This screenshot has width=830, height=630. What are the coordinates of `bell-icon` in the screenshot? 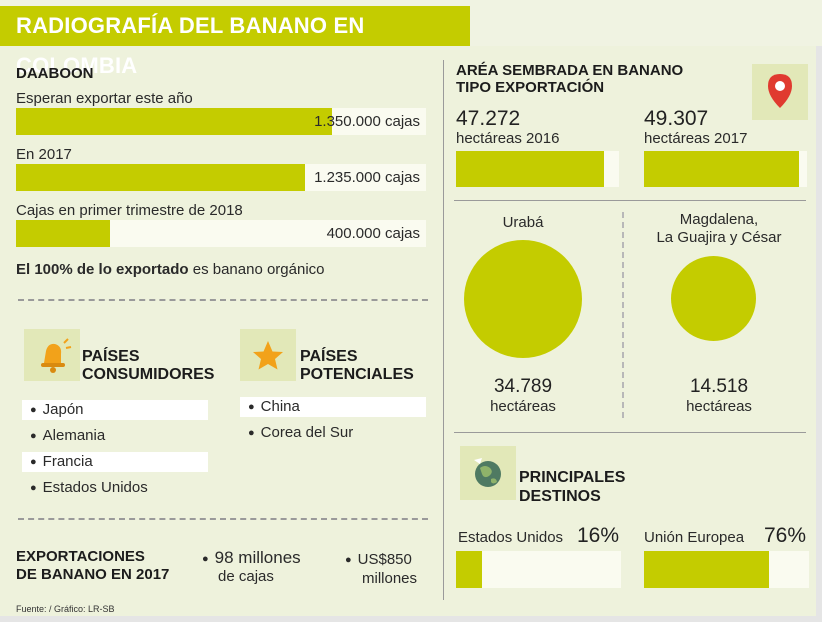 It's located at (52, 355).